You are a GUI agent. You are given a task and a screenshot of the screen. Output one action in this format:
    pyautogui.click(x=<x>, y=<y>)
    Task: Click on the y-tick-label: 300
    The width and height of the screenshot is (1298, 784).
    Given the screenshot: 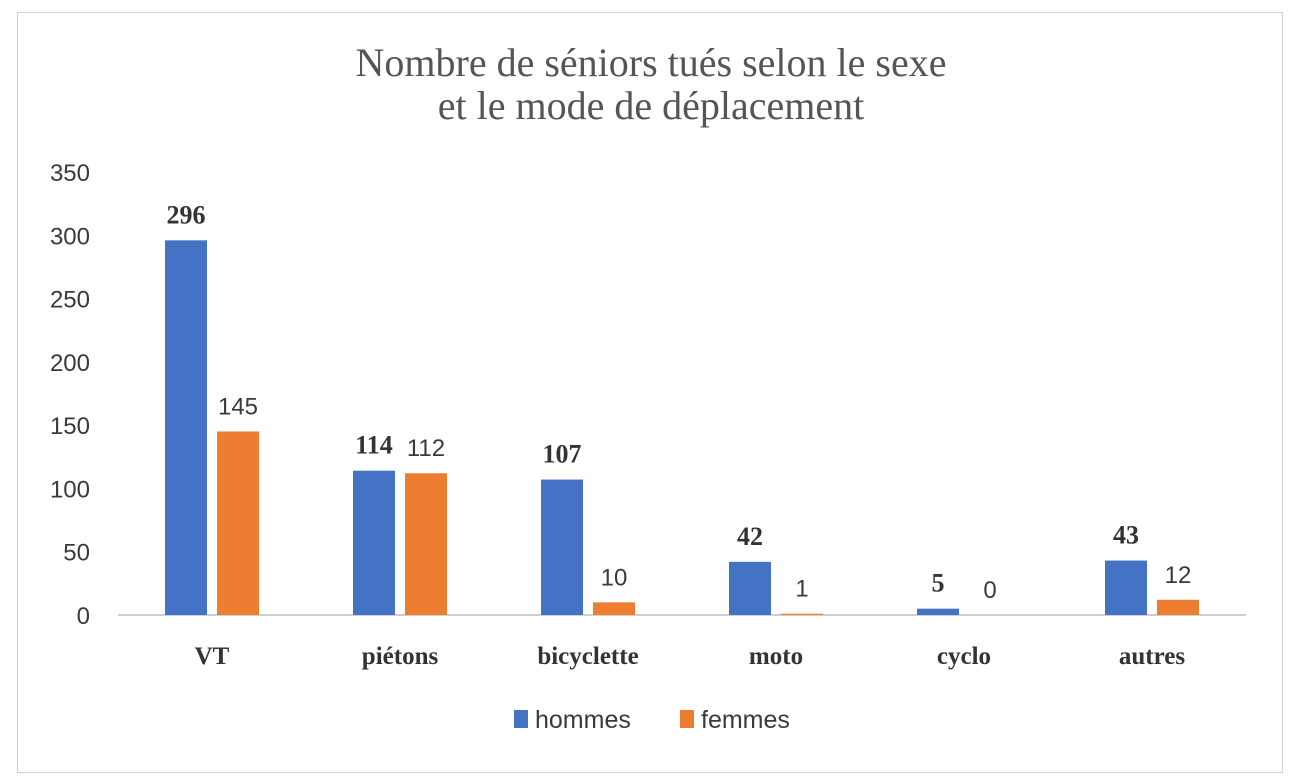 What is the action you would take?
    pyautogui.click(x=70, y=236)
    